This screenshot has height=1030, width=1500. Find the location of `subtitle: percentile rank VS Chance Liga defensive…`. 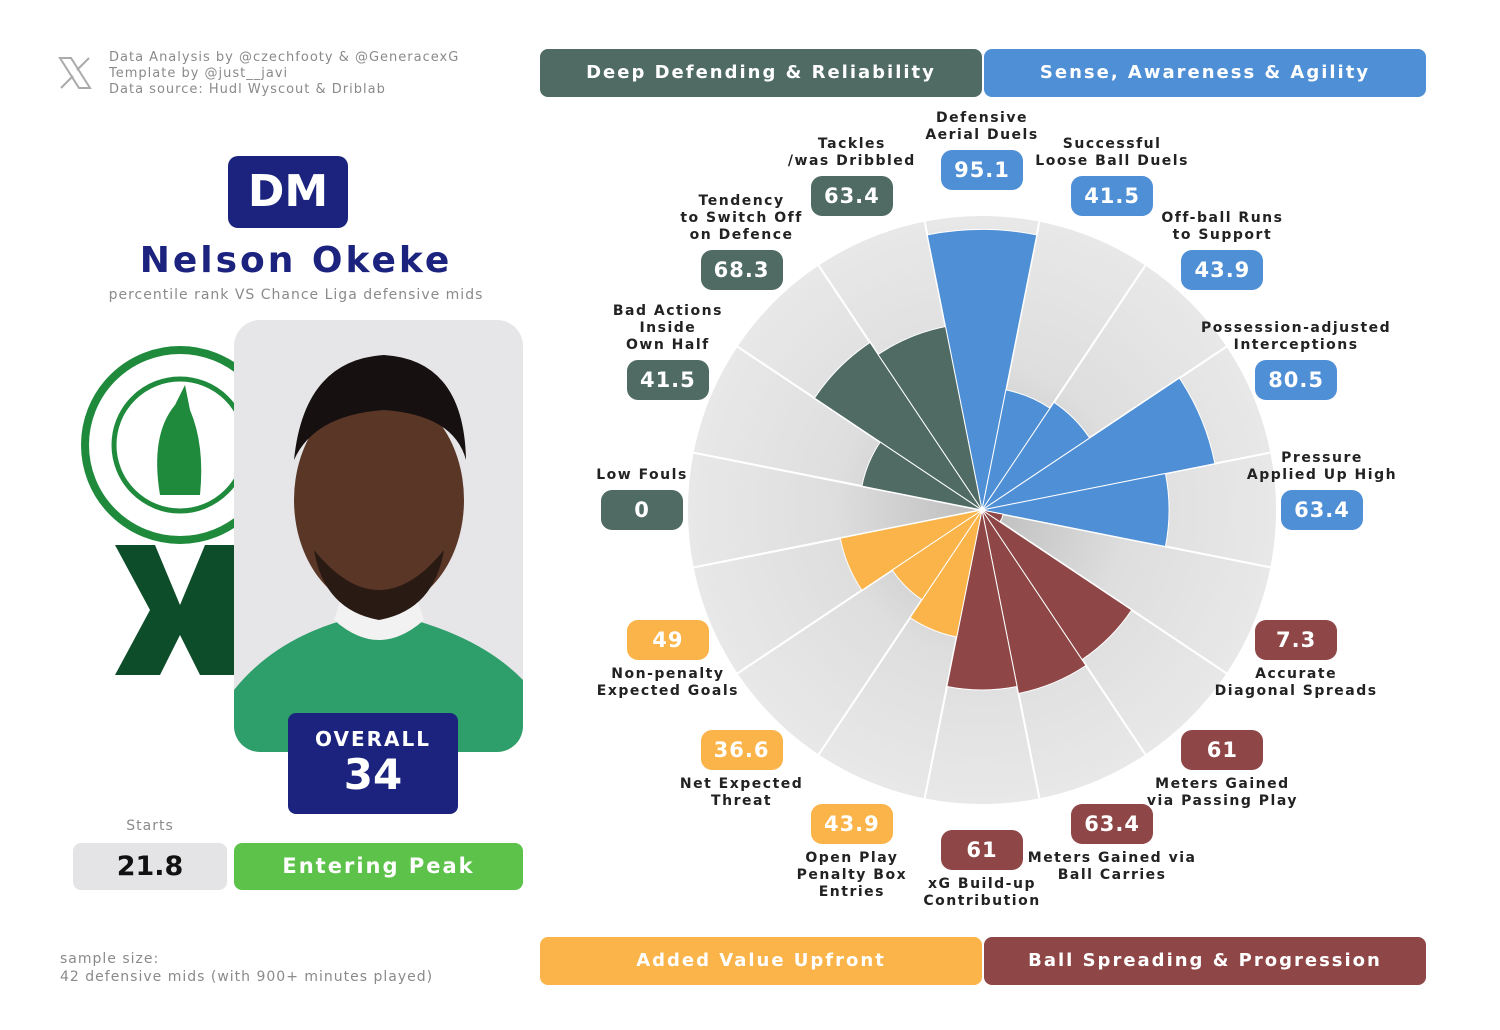

subtitle: percentile rank VS Chance Liga defensive… is located at coordinates (296, 295).